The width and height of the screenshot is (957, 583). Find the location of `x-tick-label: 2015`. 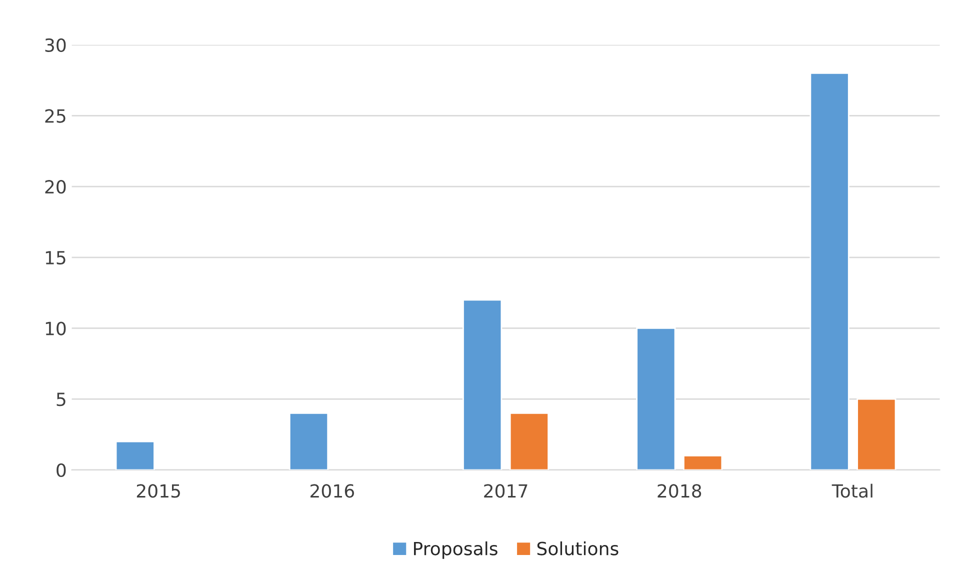

x-tick-label: 2015 is located at coordinates (158, 491).